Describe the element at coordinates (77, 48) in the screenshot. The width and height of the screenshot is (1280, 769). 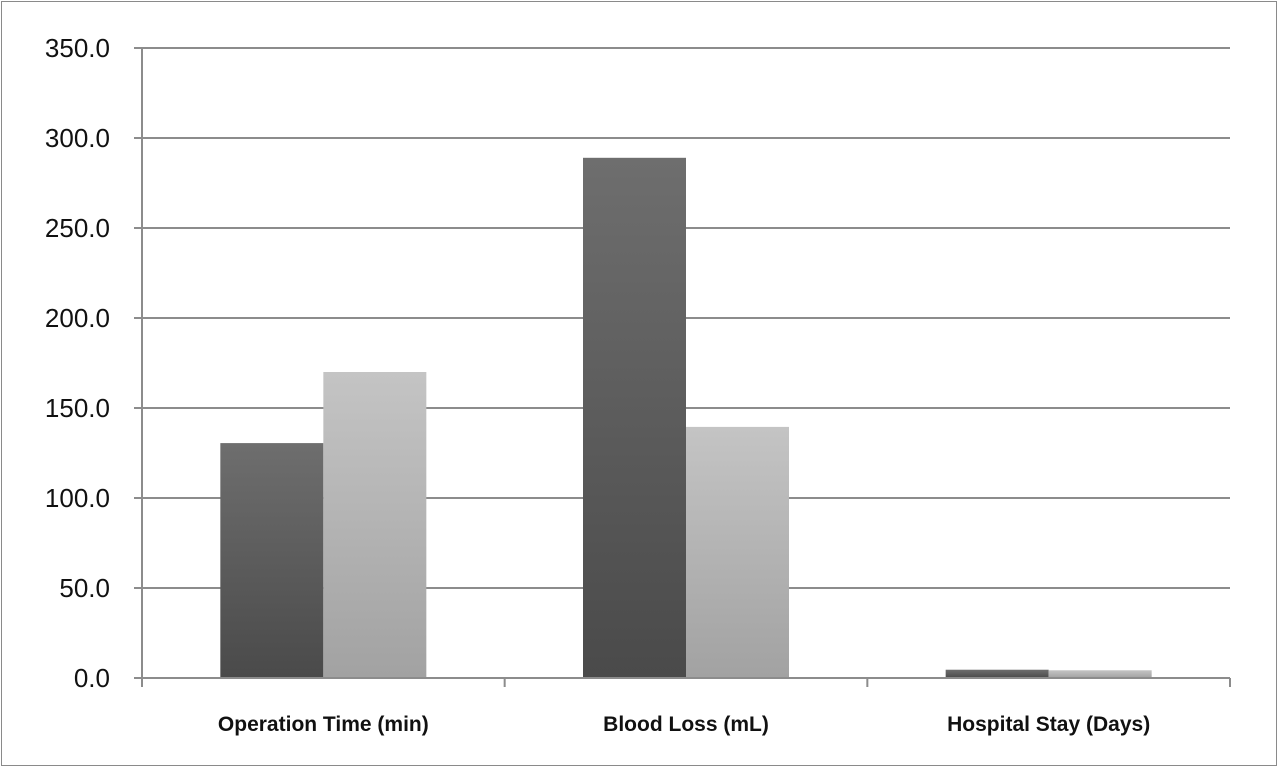
I see `y-tick-label: 350.0` at that location.